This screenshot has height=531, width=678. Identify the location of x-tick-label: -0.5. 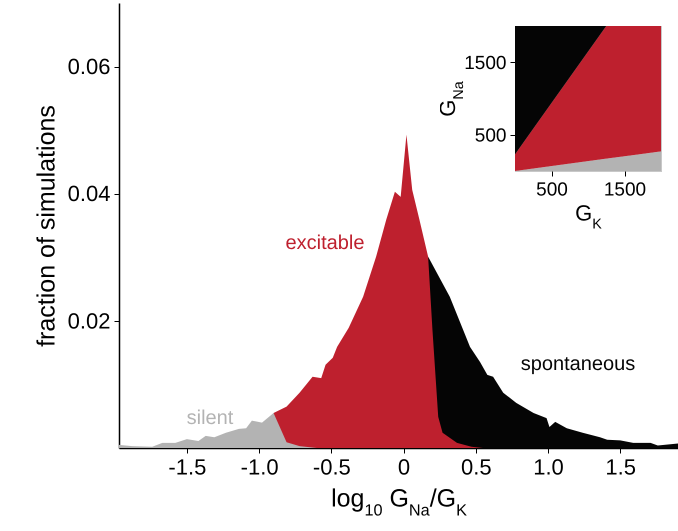
(331, 467).